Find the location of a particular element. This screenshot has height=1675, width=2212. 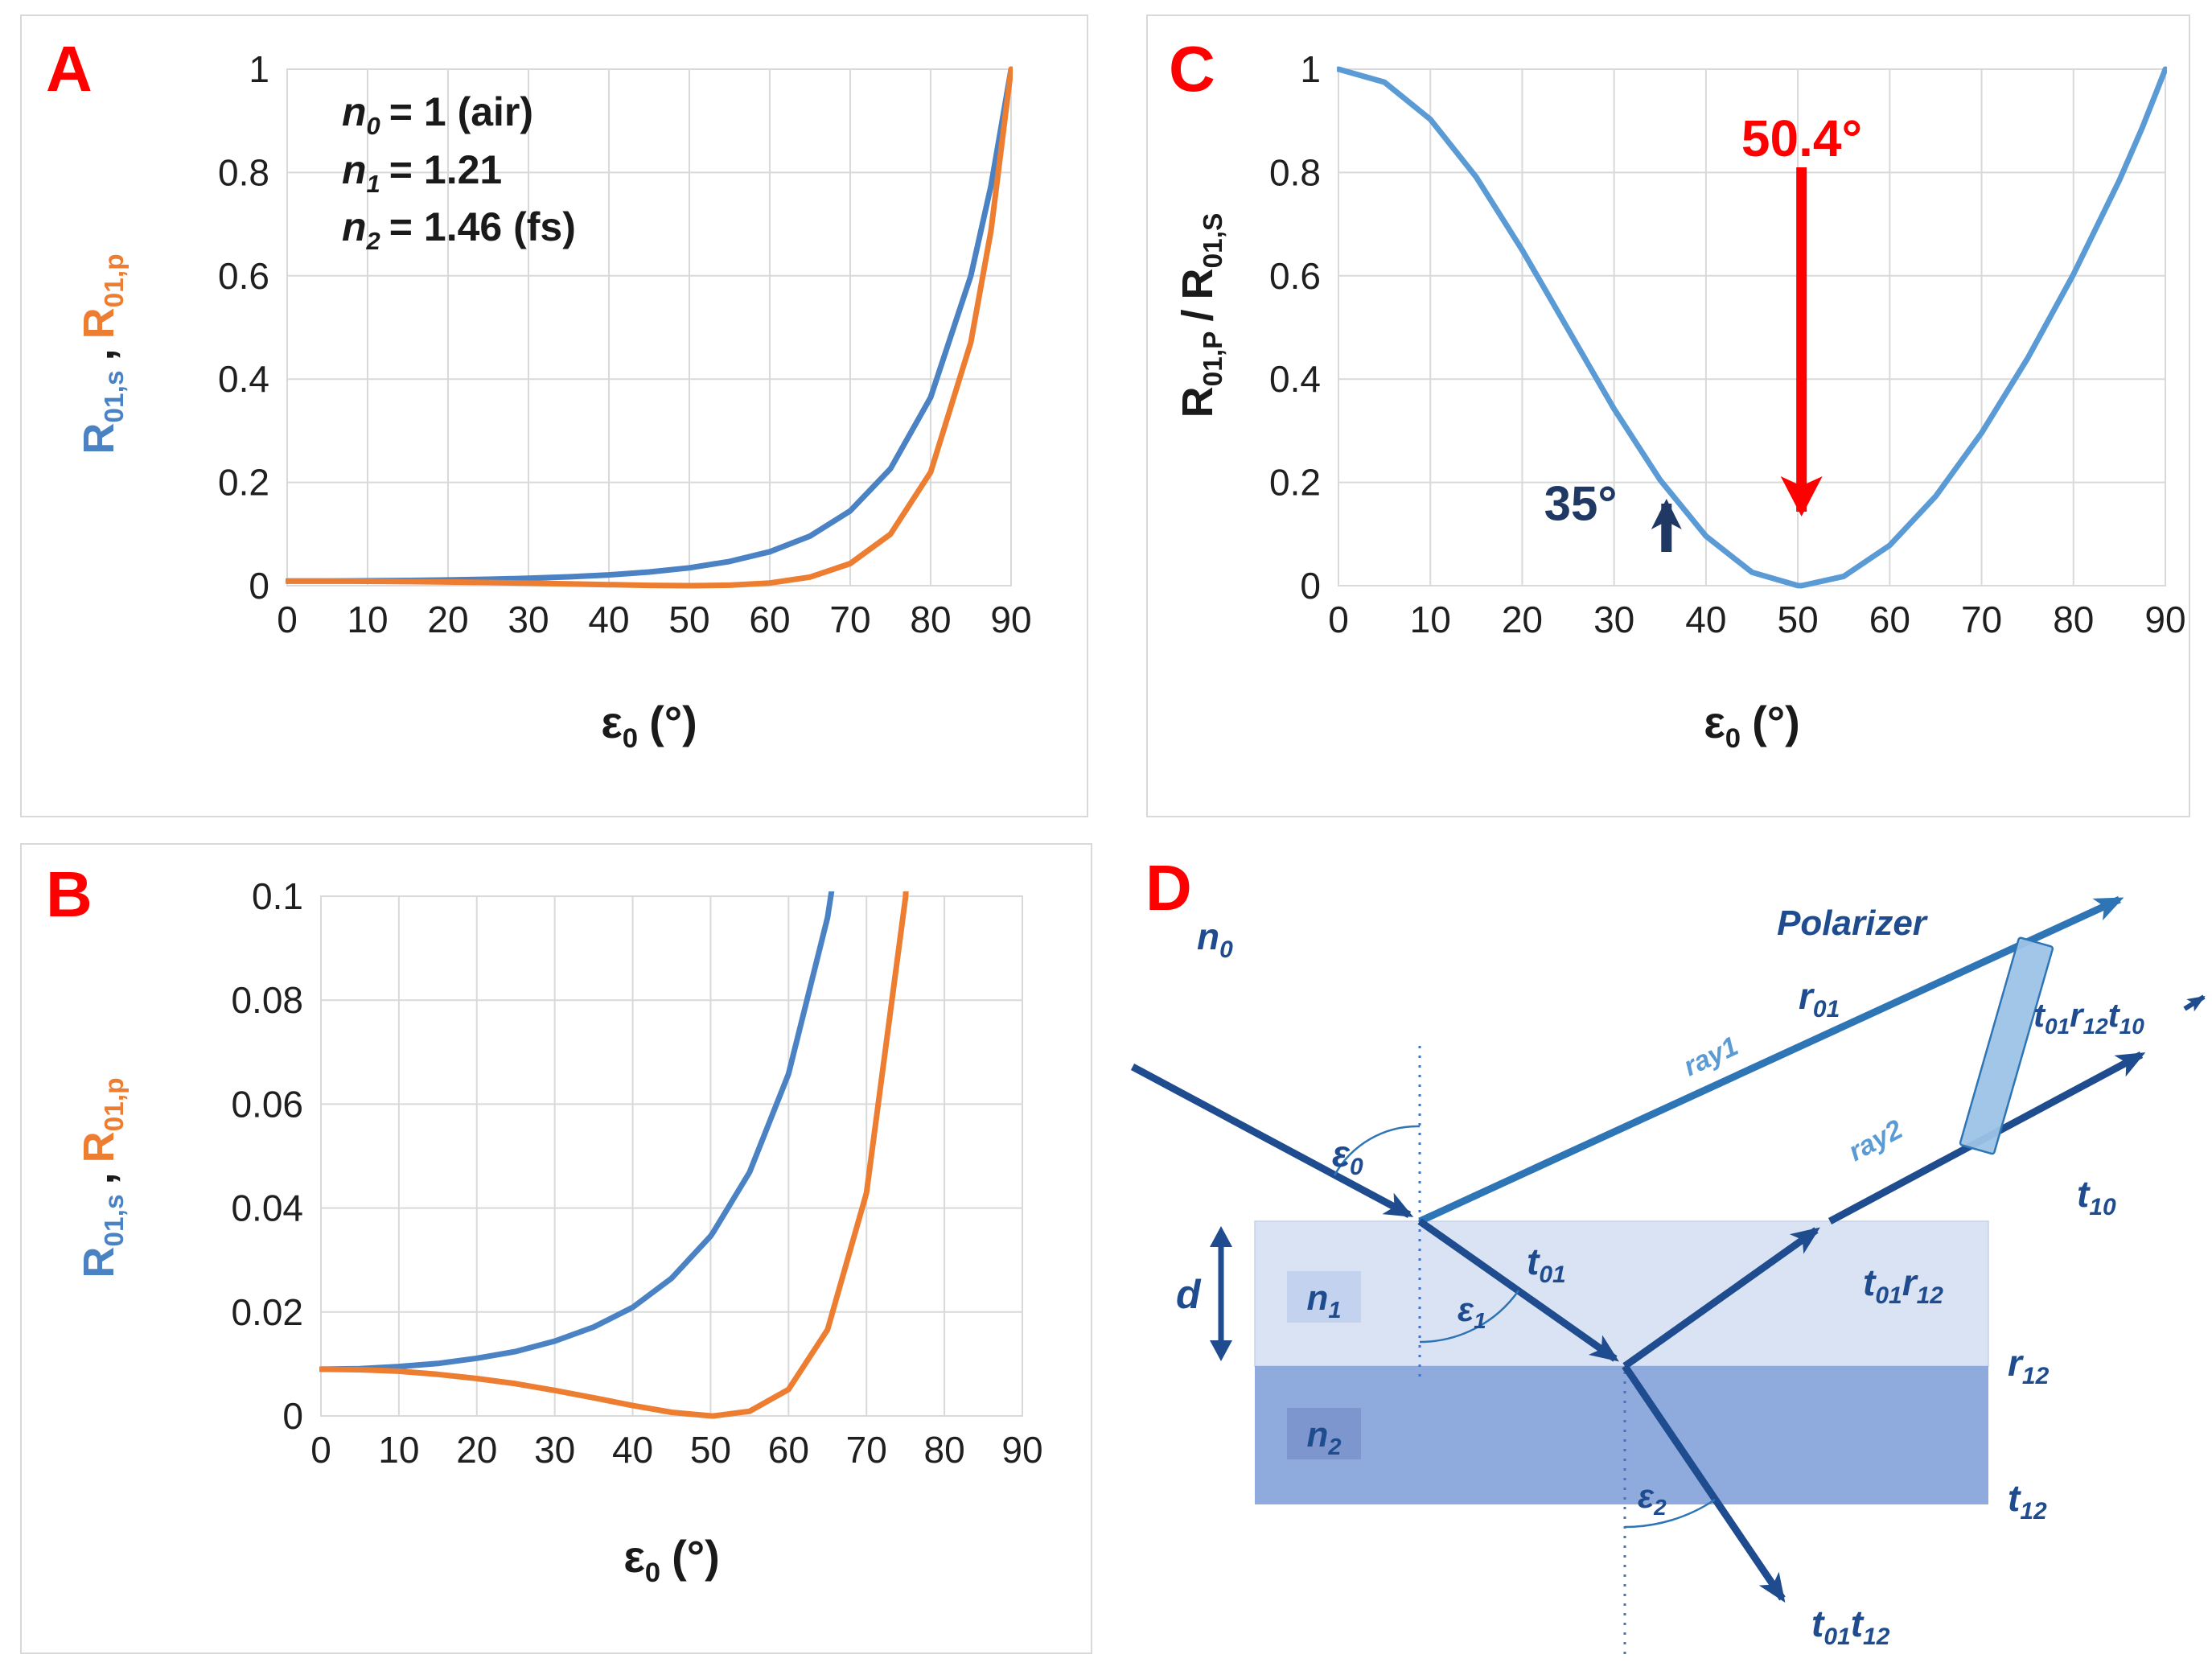

chart-c-y-axis-title: R01,P/R01,S is located at coordinates (1201, 315).